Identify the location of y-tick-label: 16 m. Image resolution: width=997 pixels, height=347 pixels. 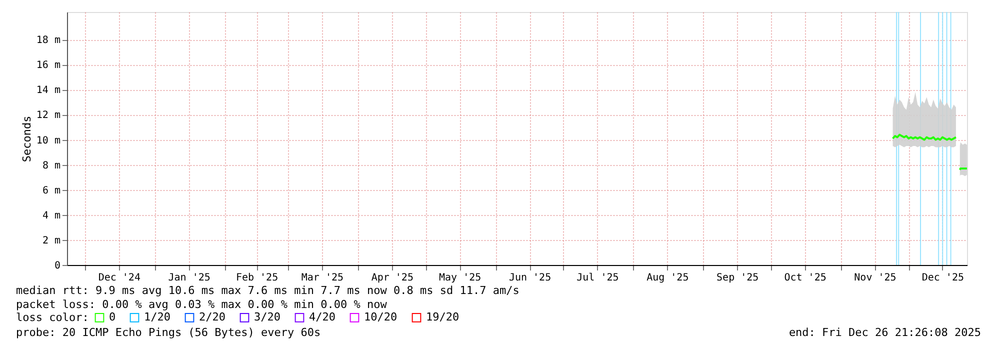
(48, 66).